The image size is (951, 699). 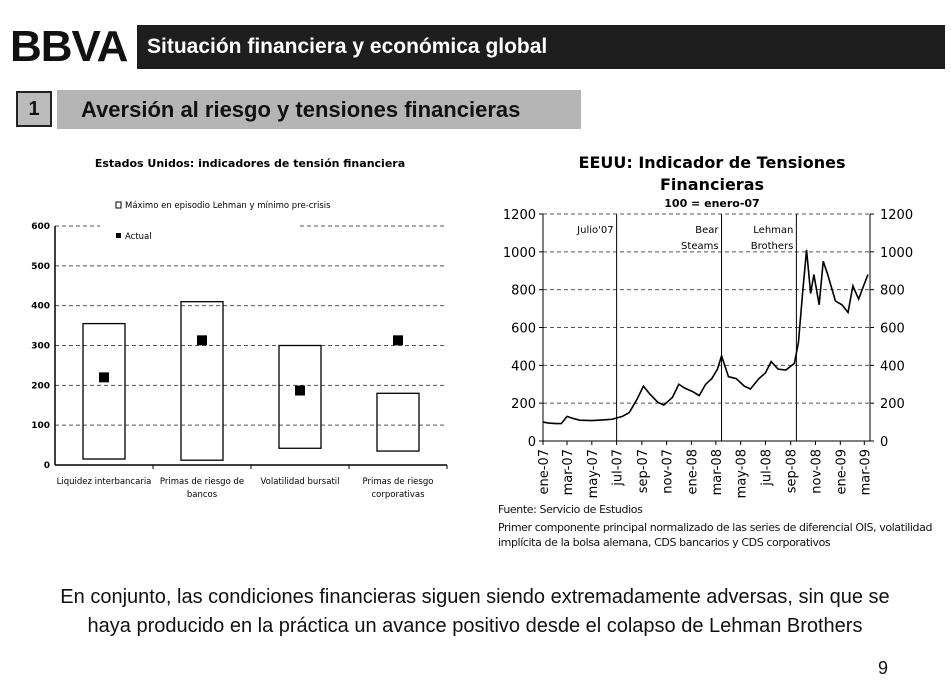 What do you see at coordinates (773, 230) in the screenshot?
I see `event-label: Lehman` at bounding box center [773, 230].